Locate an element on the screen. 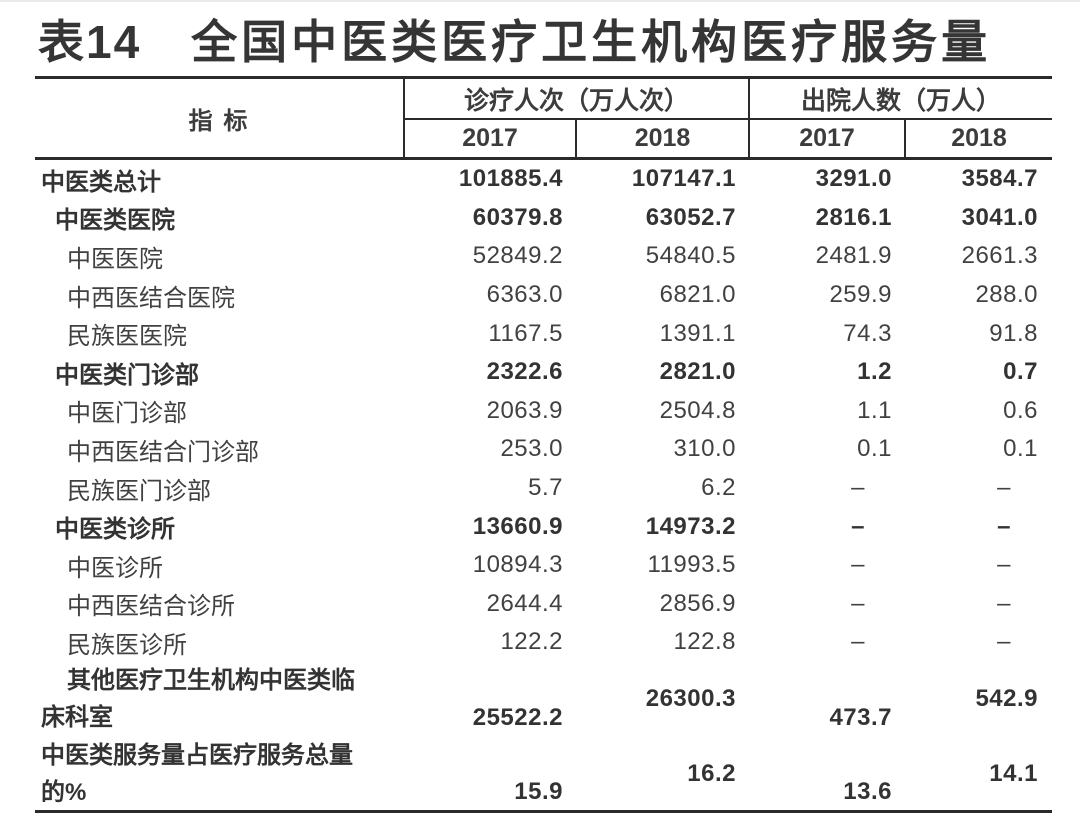 The width and height of the screenshot is (1080, 822). table-row: 其他医疗卫生机构中医类临 床科室 25522.2 26300.3 473.7 542.9 is located at coordinates (543, 699).